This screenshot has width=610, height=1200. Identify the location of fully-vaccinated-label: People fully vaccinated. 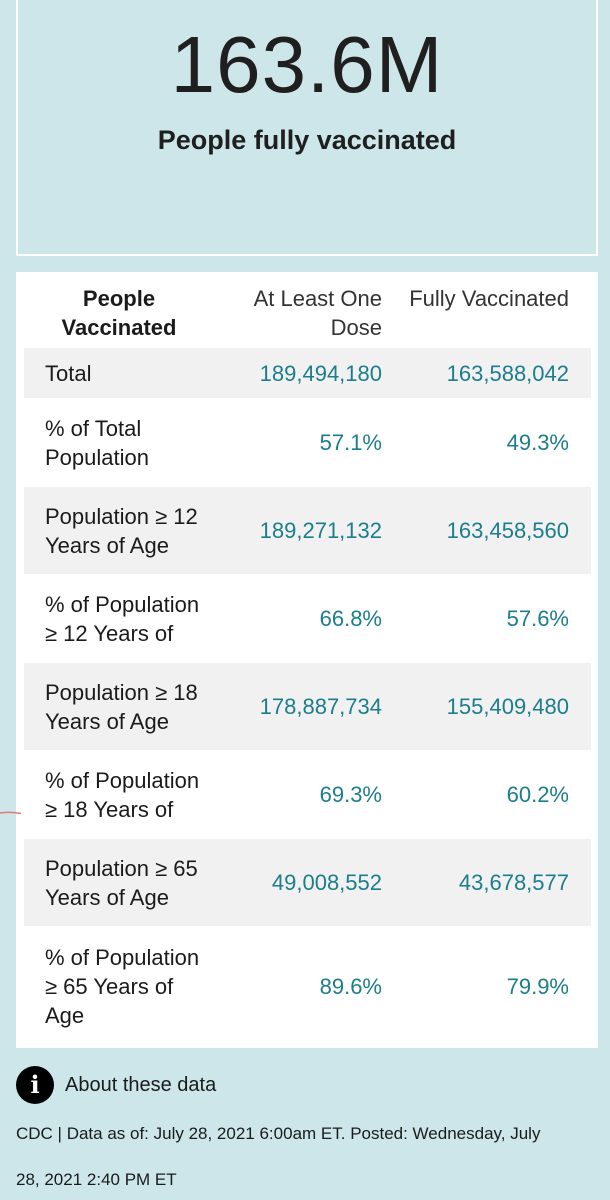
(307, 140).